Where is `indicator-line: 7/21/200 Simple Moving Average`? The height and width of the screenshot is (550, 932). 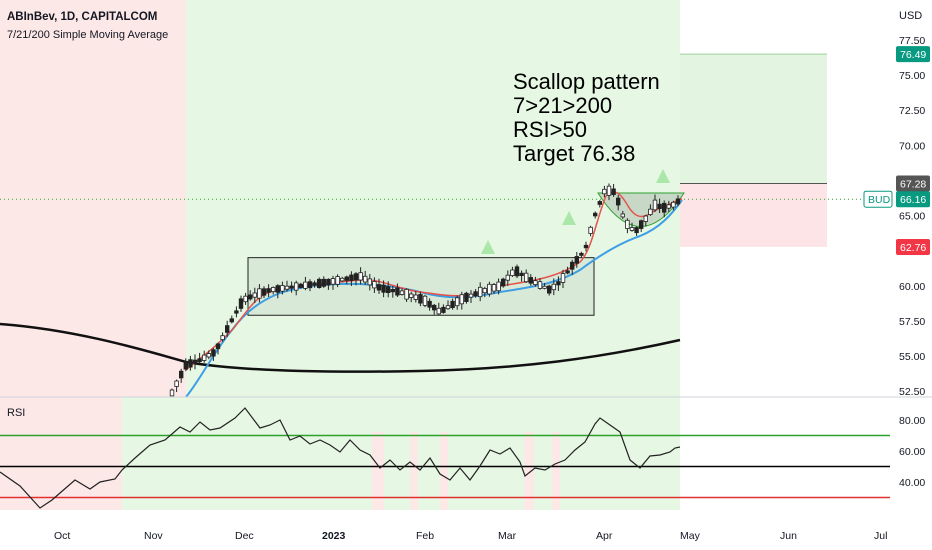 indicator-line: 7/21/200 Simple Moving Average is located at coordinates (87, 35).